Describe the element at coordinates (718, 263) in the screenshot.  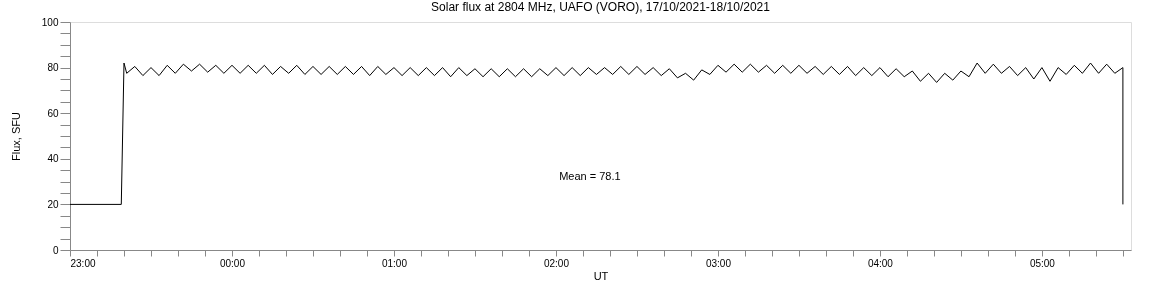
I see `x-tick-label: 03:00` at that location.